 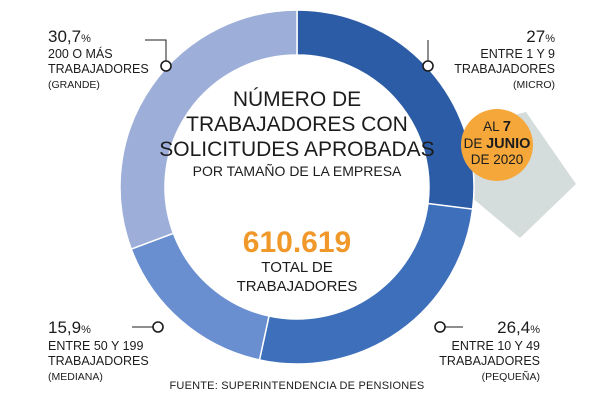 I want to click on label-grande: 30,7% 200 O MÁS TRABAJADORES (GRANDE), so click(x=98, y=59).